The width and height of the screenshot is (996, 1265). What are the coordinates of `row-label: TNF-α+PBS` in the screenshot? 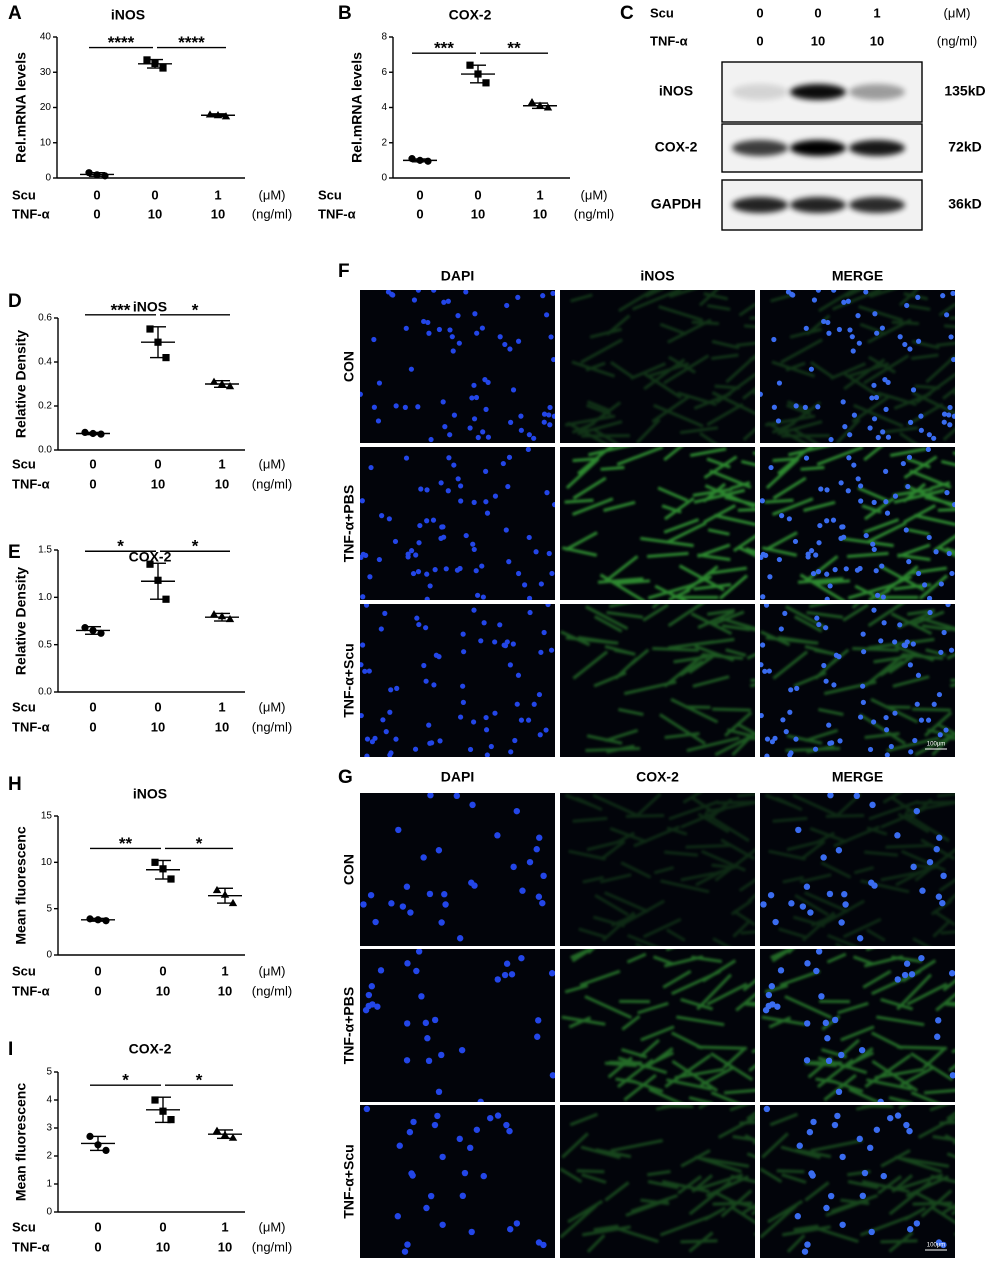 It's located at (349, 523).